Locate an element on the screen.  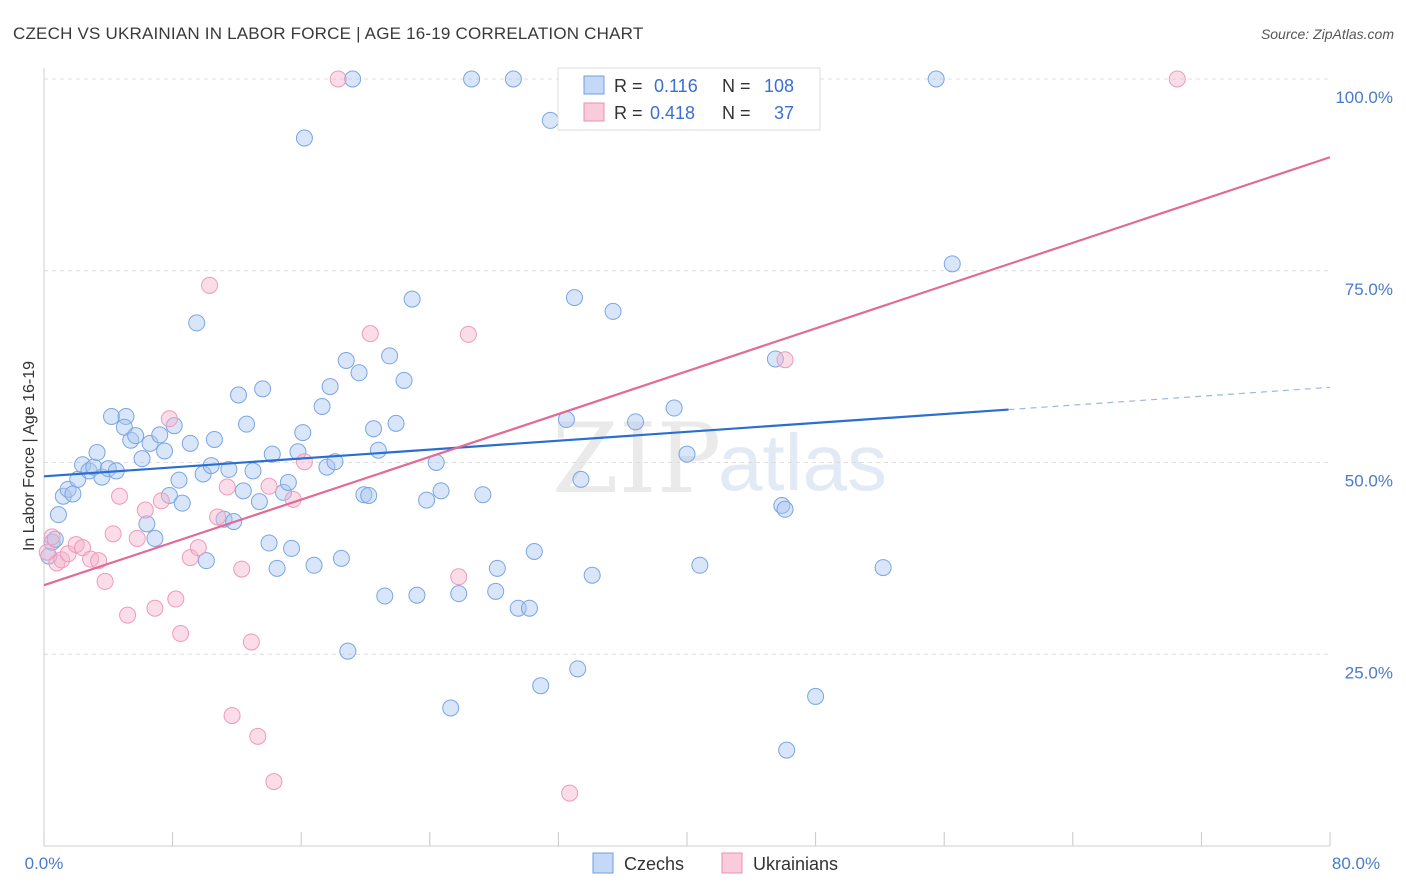
watermark: ZIP atlas is located at coordinates (719, 459).